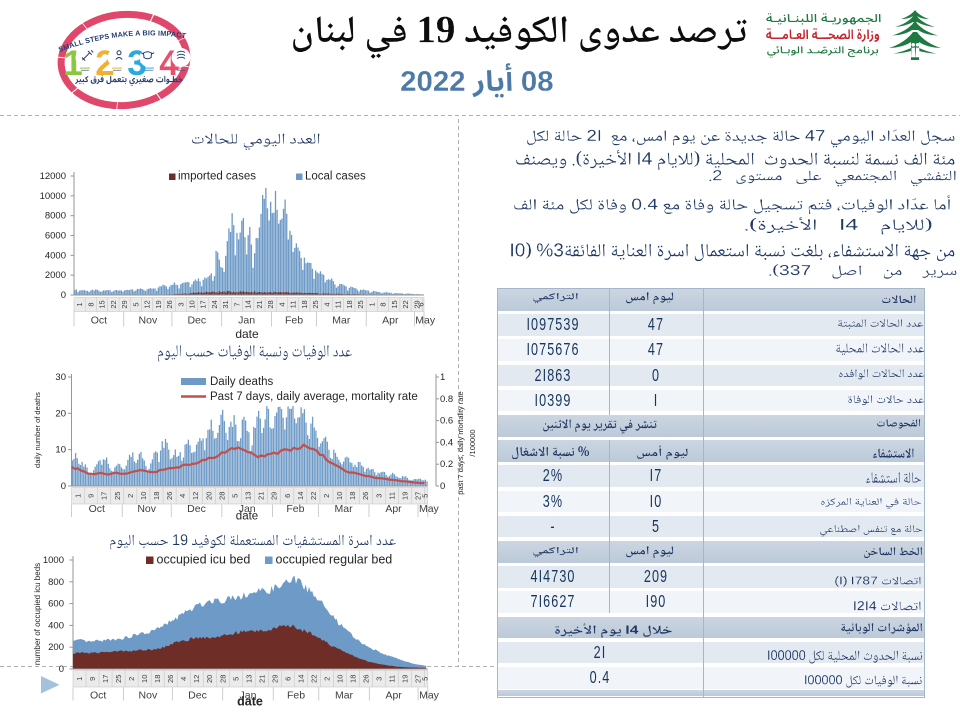 Image resolution: width=960 pixels, height=720 pixels. I want to click on svg-text: Local cases, so click(335, 177).